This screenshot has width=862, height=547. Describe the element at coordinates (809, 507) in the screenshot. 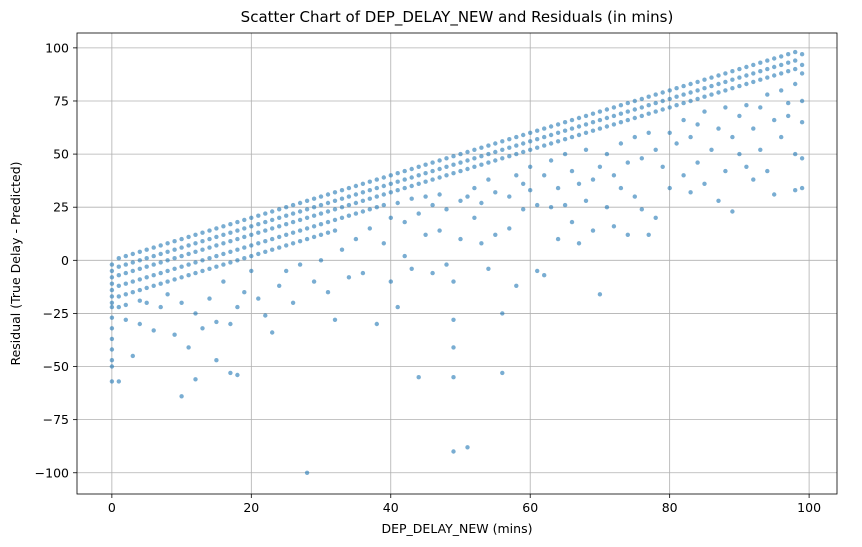

I see `x-tick-label: 100` at that location.